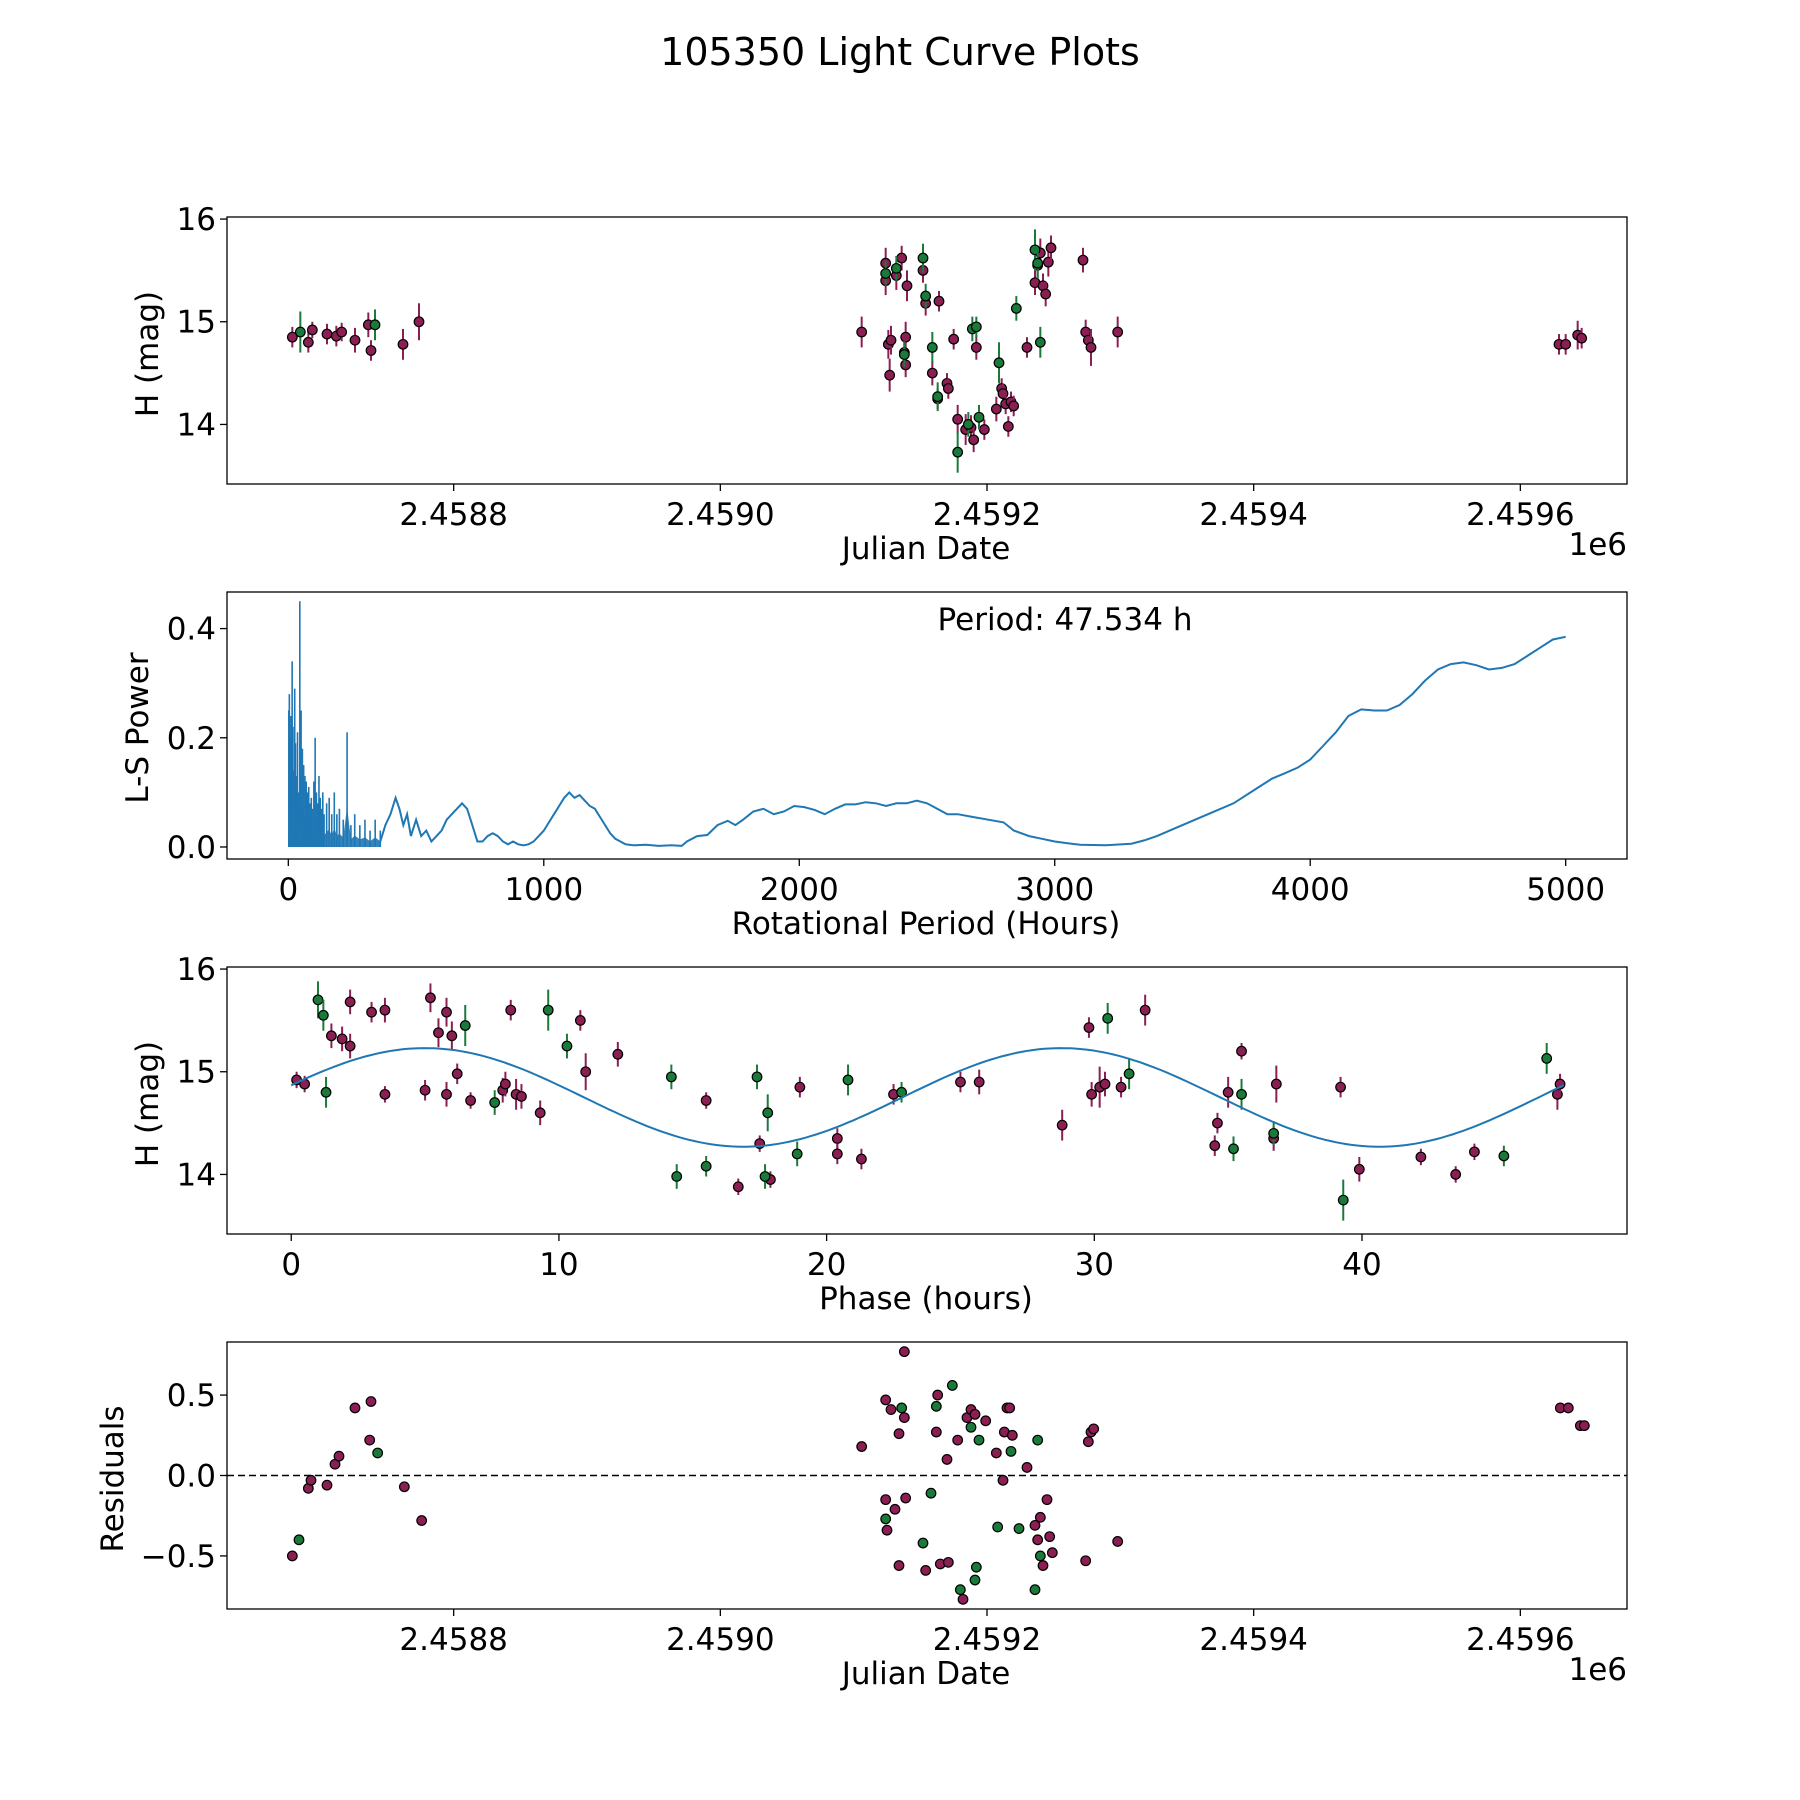  What do you see at coordinates (113, 1478) in the screenshot?
I see `residuals-ylabel: Residuals` at bounding box center [113, 1478].